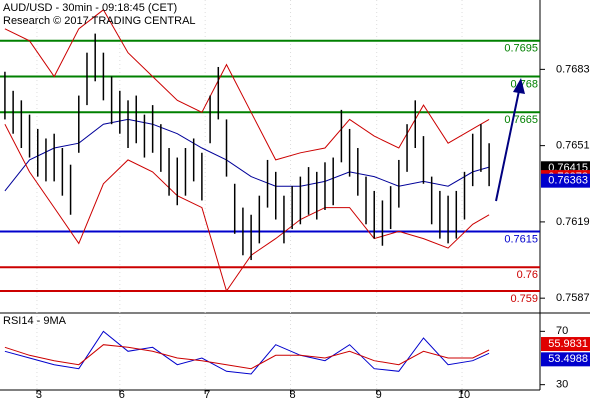 This screenshot has height=400, width=590. What do you see at coordinates (527, 275) in the screenshot?
I see `level-label: 0.76` at bounding box center [527, 275].